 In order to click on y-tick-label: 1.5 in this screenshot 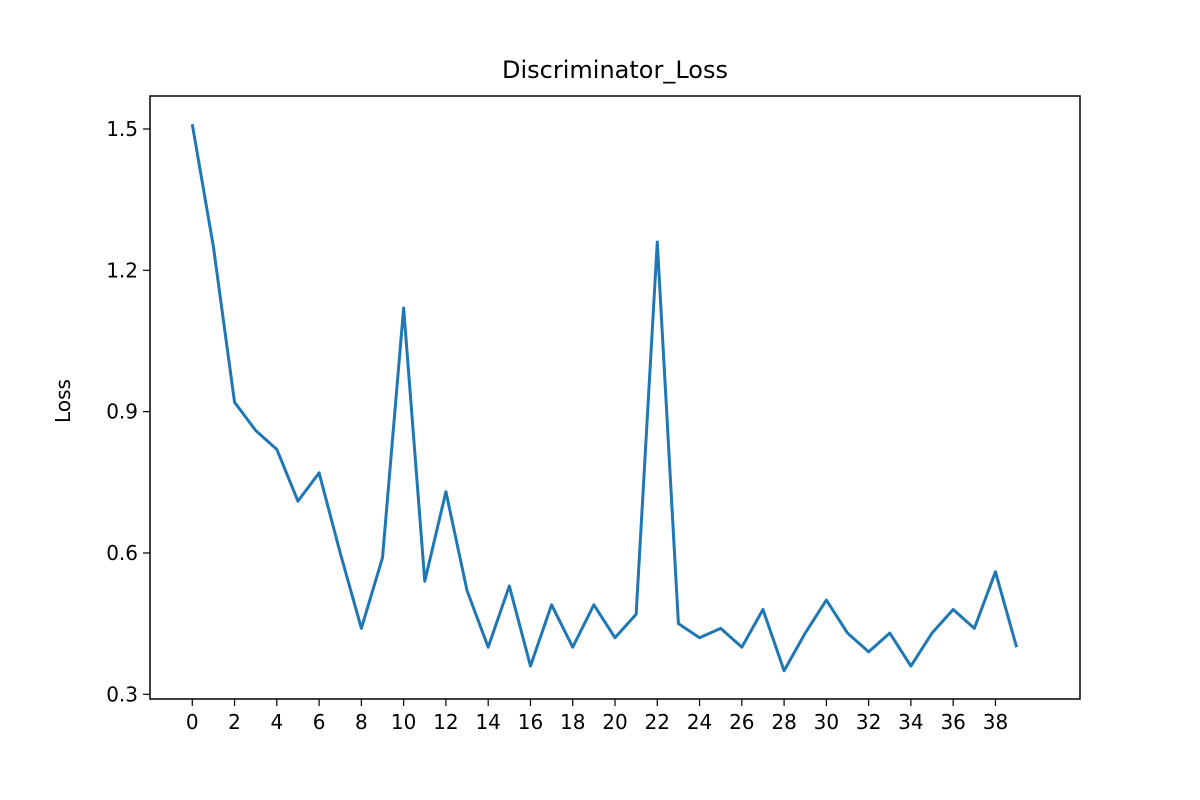, I will do `click(122, 129)`.